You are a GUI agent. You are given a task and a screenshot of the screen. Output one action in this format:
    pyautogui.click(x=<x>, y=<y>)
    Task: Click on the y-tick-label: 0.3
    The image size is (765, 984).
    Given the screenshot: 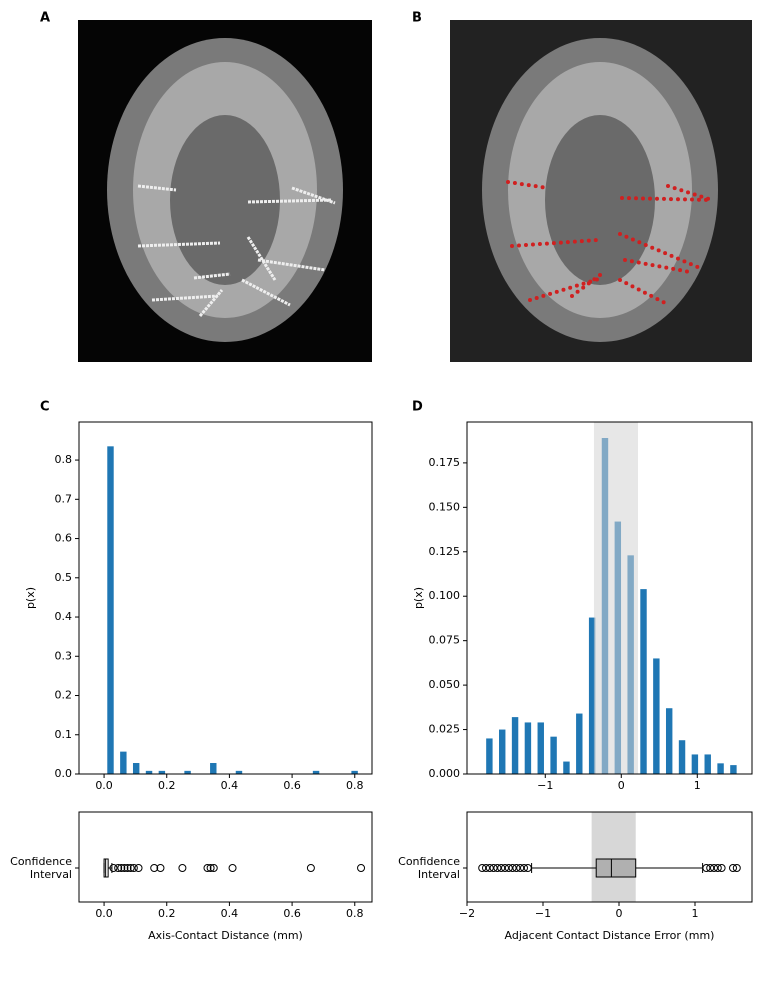 What is the action you would take?
    pyautogui.click(x=64, y=655)
    